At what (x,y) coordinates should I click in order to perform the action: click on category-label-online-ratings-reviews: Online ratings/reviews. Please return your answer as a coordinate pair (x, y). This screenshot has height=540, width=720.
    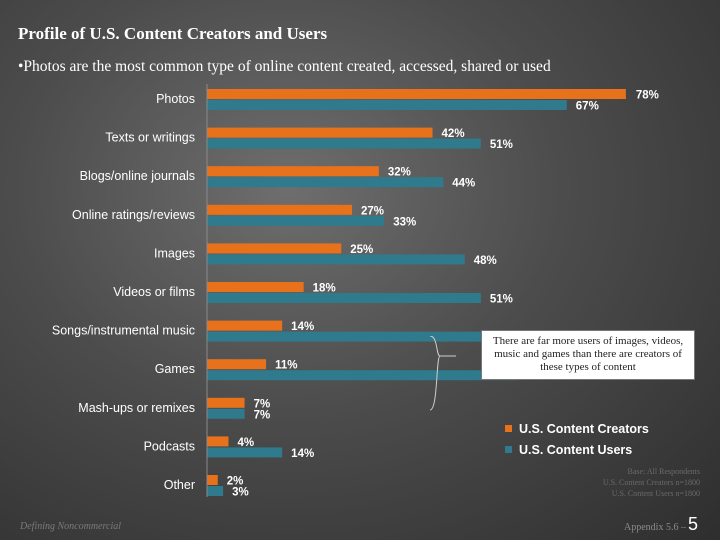
    Looking at the image, I should click on (133, 215).